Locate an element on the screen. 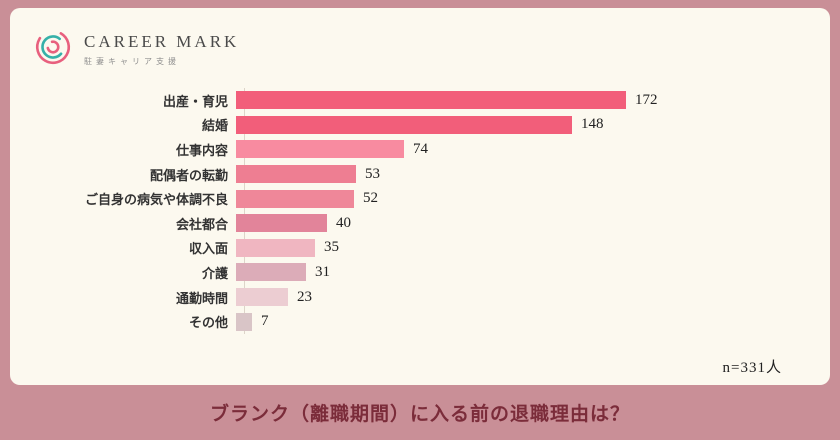 This screenshot has height=440, width=840. bar-row: 配偶者の転勤 53 is located at coordinates (418, 174).